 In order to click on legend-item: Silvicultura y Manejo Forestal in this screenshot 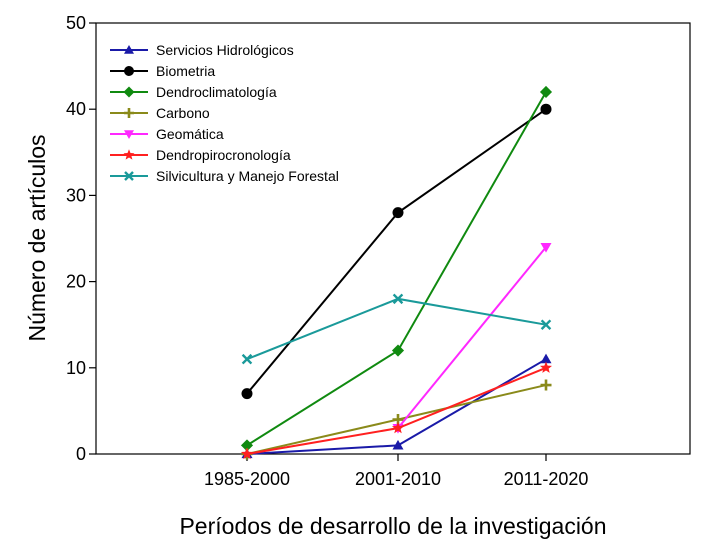, I will do `click(224, 176)`.